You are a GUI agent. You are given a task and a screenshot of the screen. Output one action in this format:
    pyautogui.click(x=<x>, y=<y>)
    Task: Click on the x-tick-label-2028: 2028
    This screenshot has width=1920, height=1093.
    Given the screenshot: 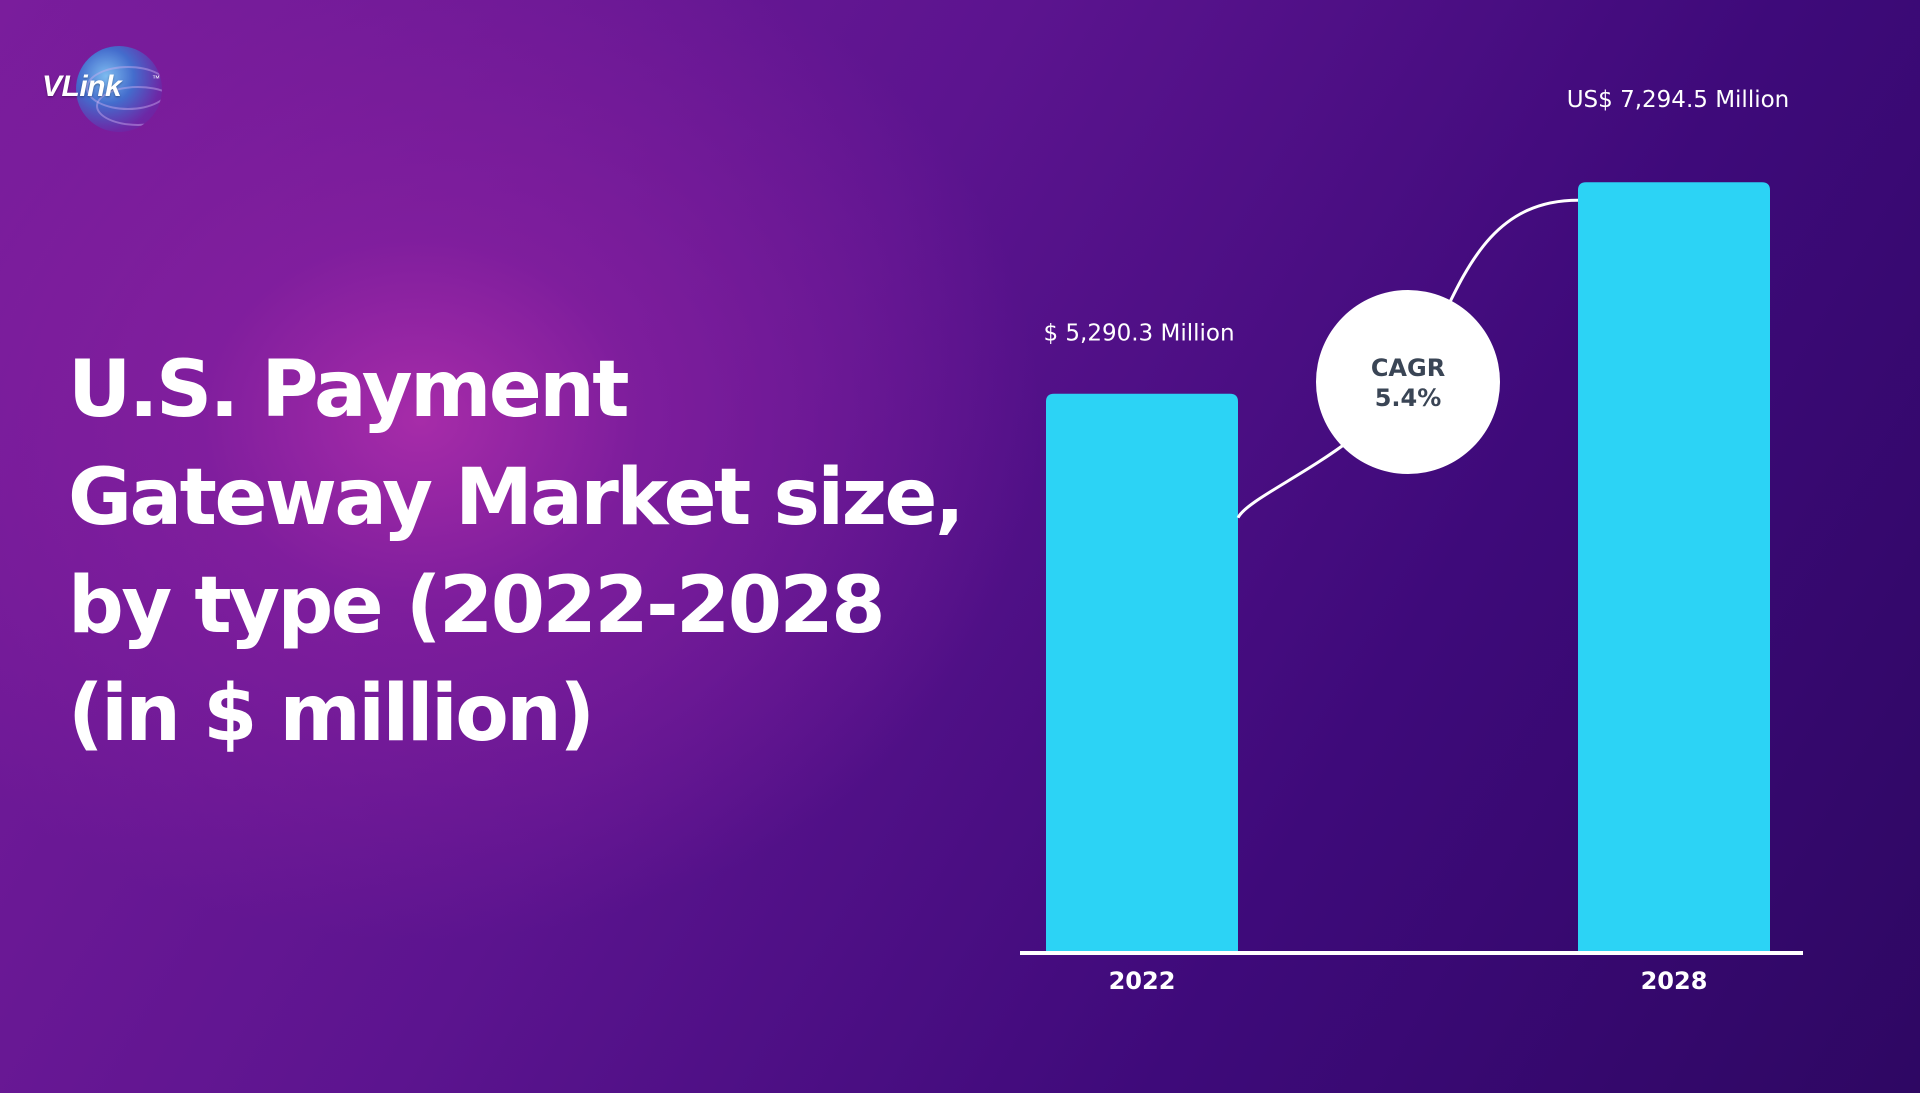 What is the action you would take?
    pyautogui.click(x=1674, y=981)
    